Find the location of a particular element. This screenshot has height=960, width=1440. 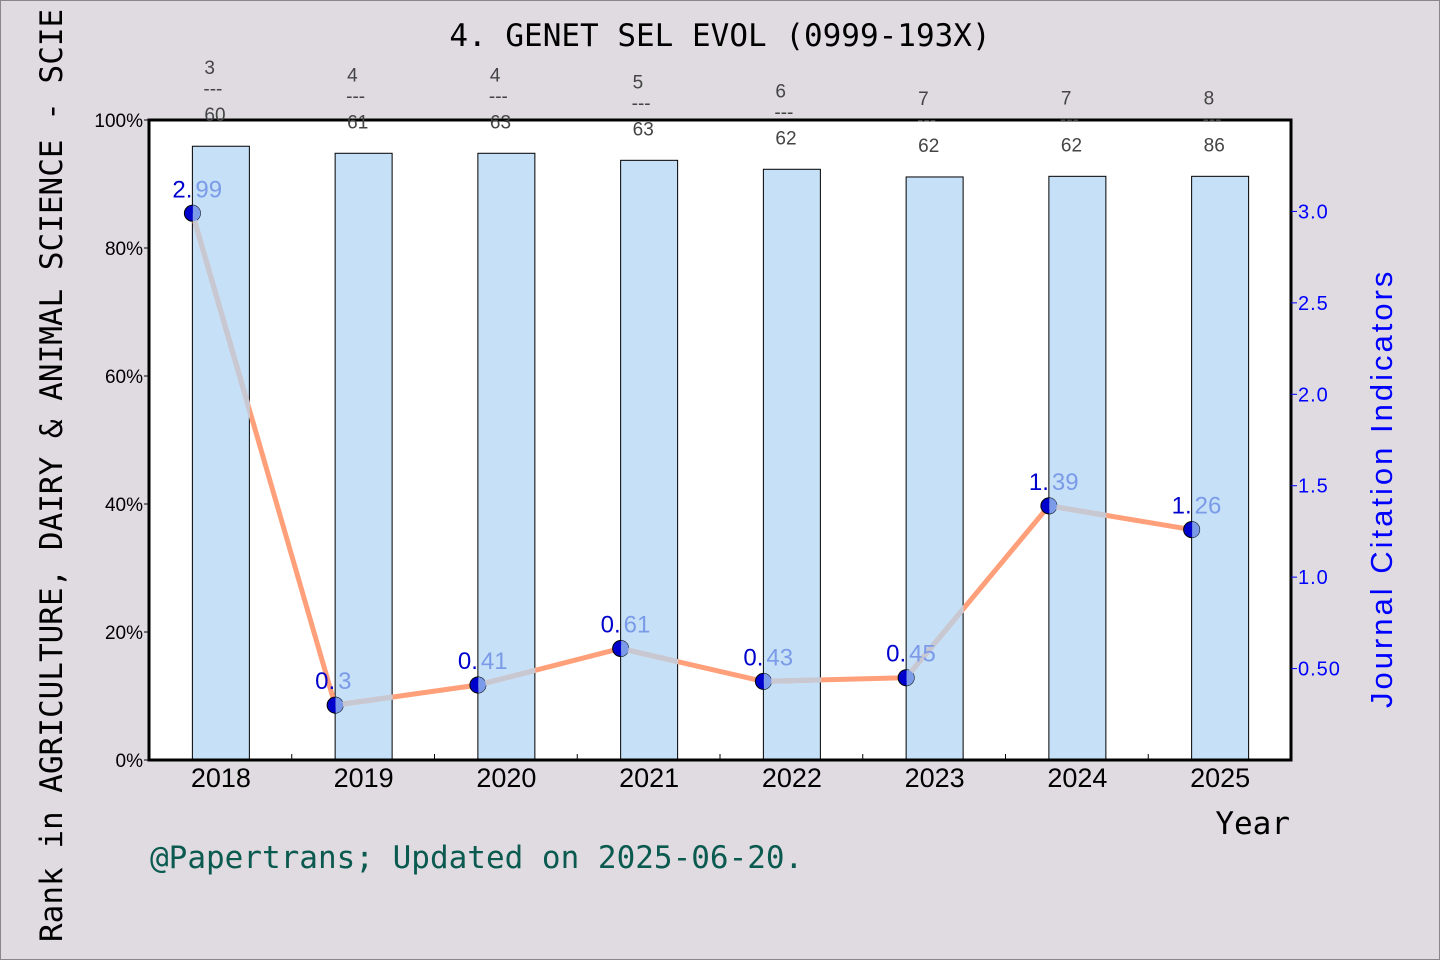

x-axis-title: Year is located at coordinates (1252, 824).